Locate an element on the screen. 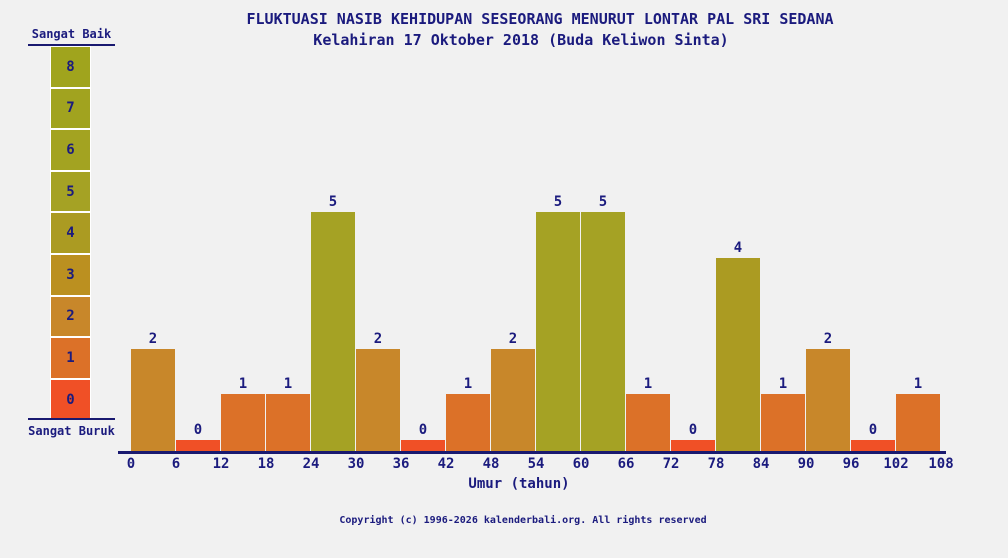  x-tick-108: 108 is located at coordinates (941, 464).